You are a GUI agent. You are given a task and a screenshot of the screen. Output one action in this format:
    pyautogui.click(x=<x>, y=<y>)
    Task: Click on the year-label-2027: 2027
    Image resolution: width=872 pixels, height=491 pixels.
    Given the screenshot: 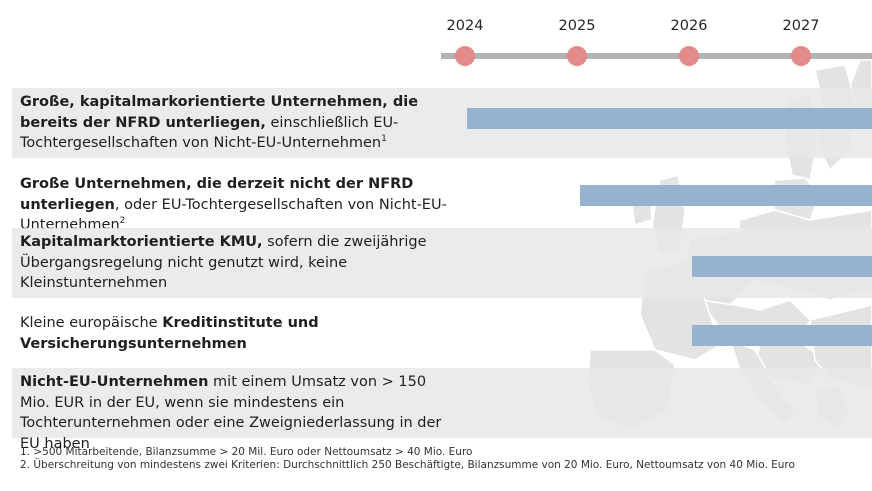 What is the action you would take?
    pyautogui.click(x=801, y=26)
    